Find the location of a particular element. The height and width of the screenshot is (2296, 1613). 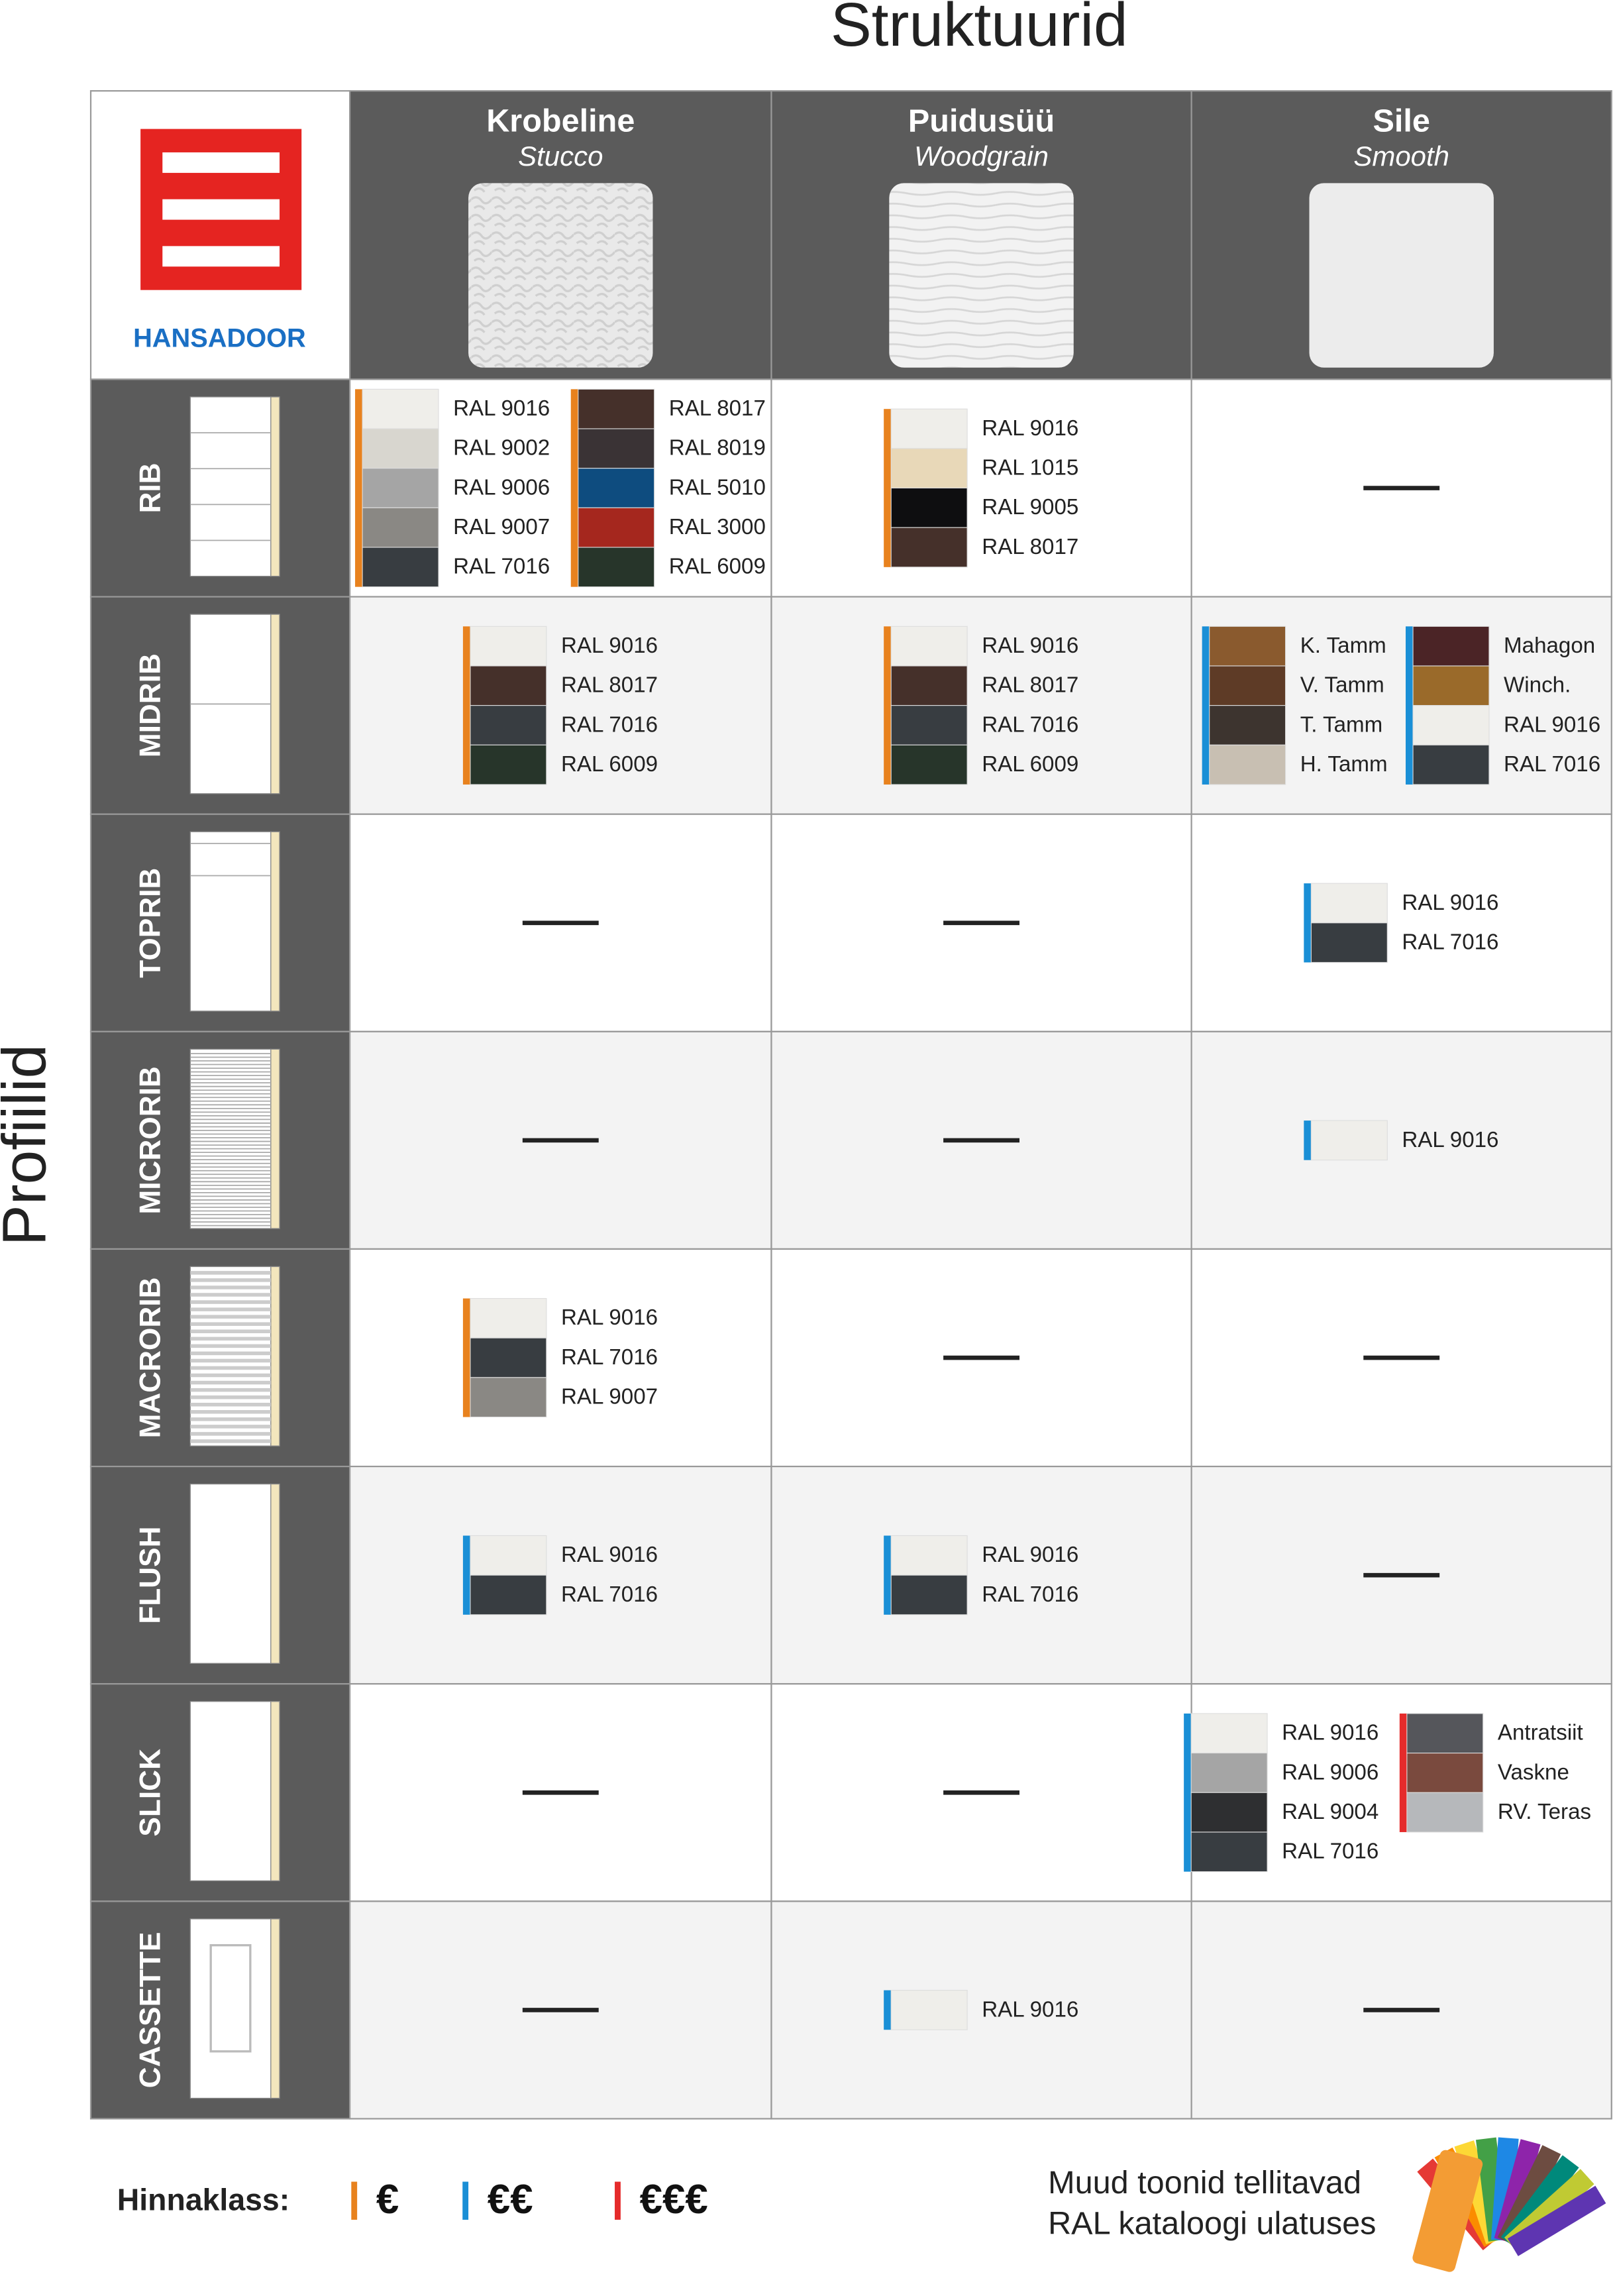

swatch-label: Antratsiit is located at coordinates (1540, 1733).